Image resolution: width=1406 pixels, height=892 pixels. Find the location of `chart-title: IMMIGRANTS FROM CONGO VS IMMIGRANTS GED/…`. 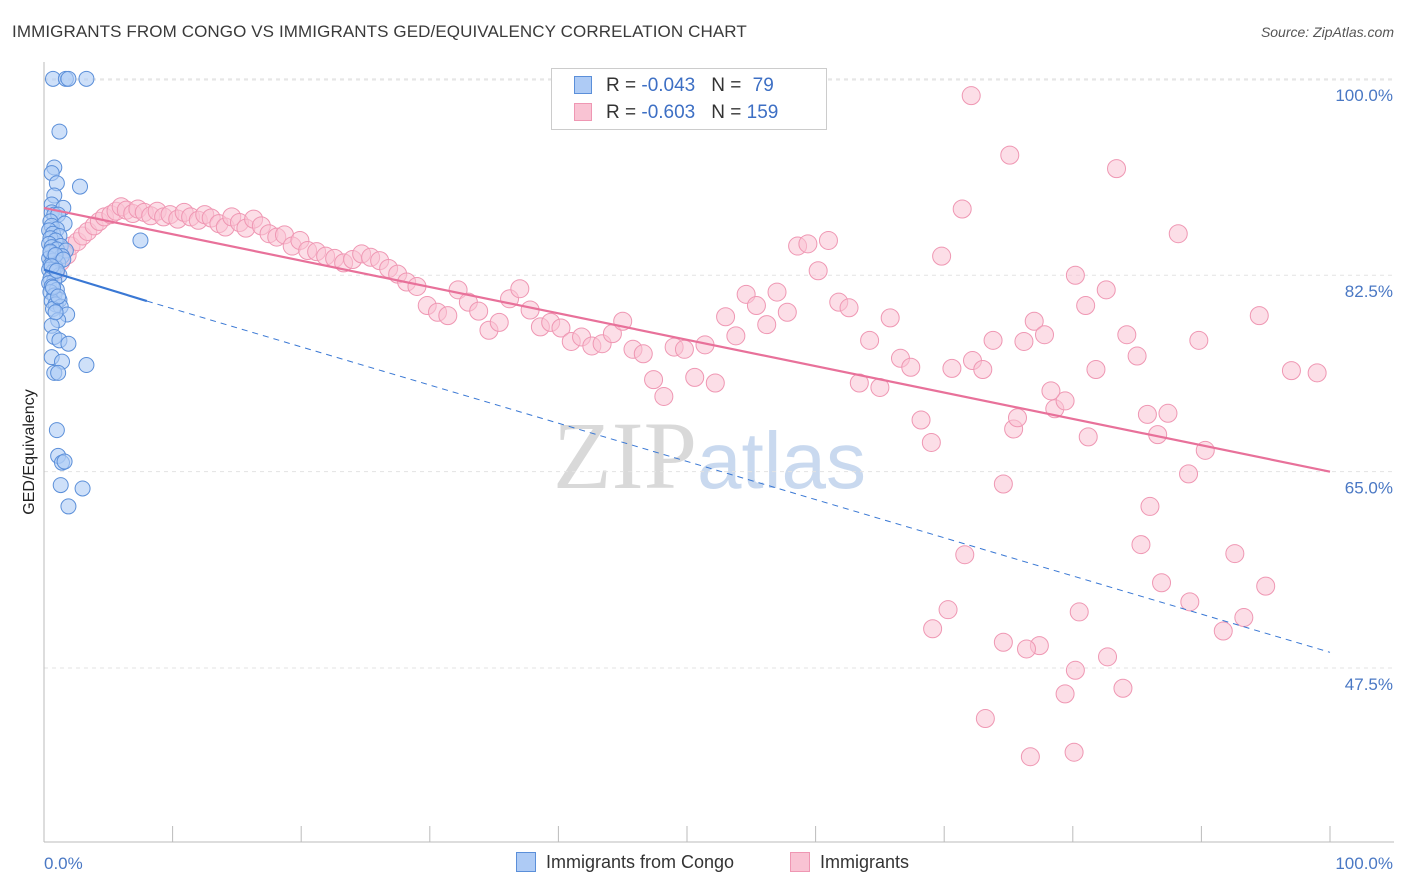

chart-title: IMMIGRANTS FROM CONGO VS IMMIGRANTS GED/… is located at coordinates (379, 31).